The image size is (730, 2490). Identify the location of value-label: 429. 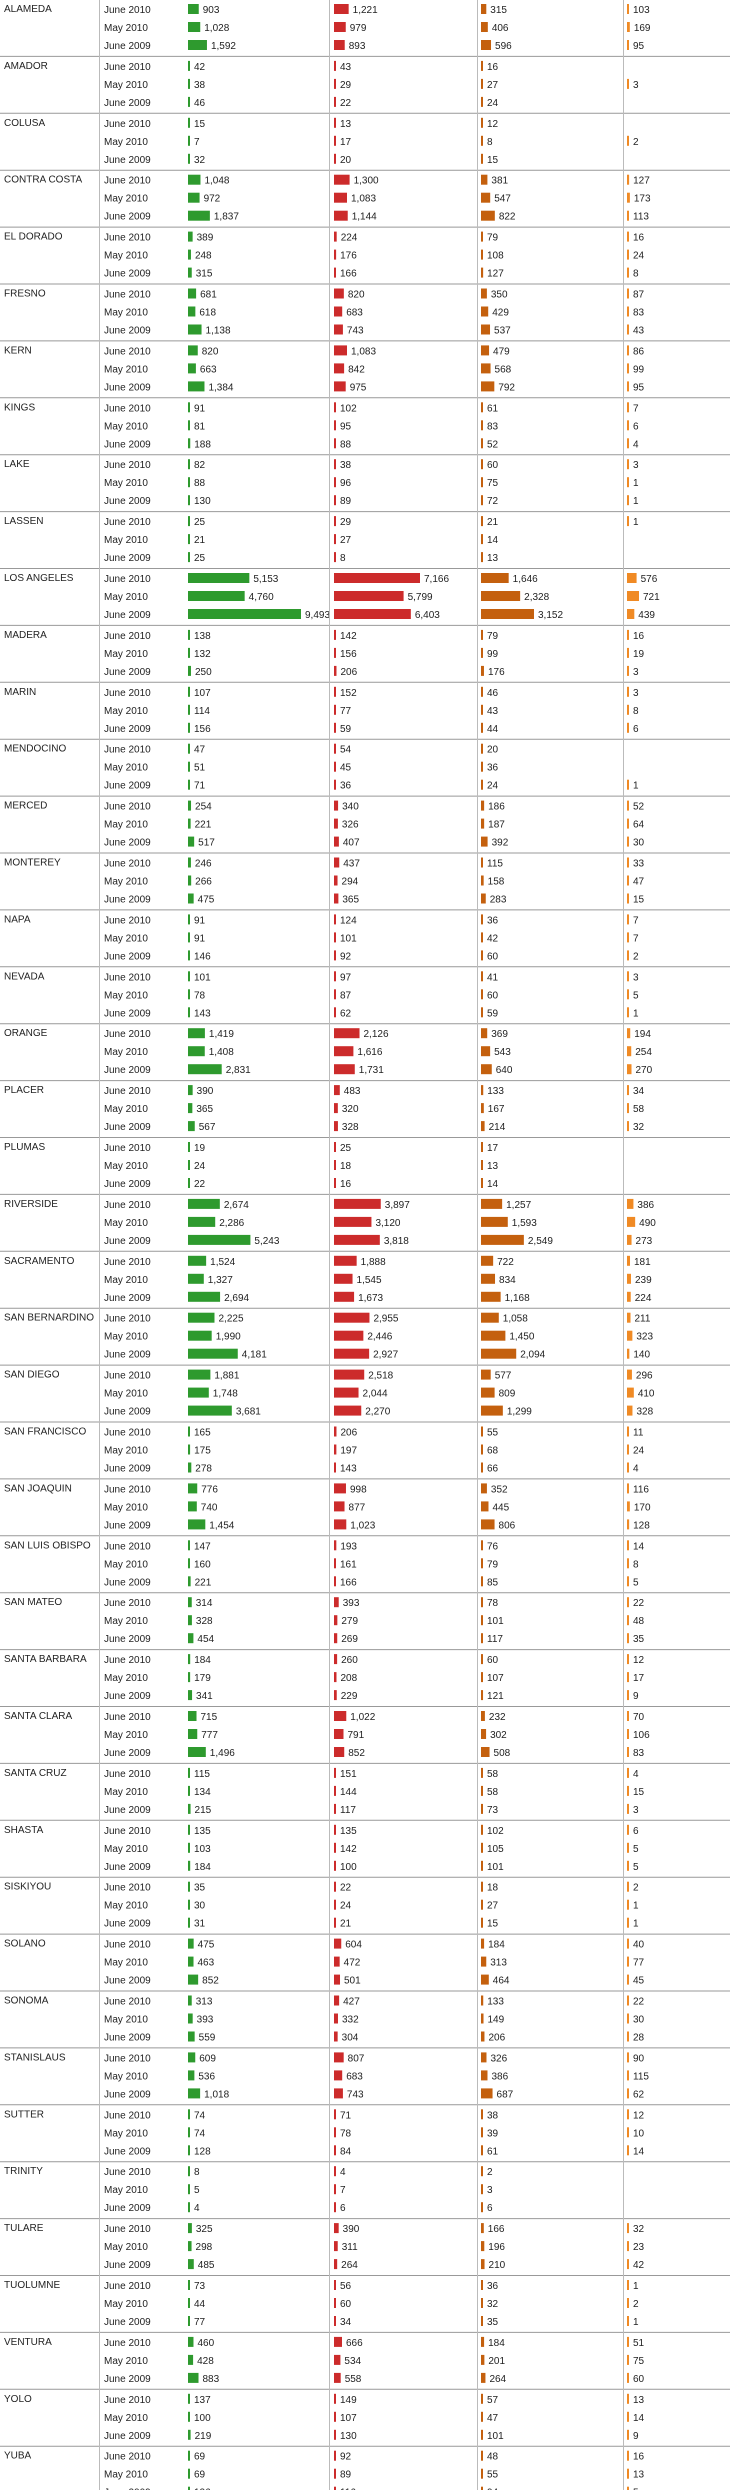
(500, 313).